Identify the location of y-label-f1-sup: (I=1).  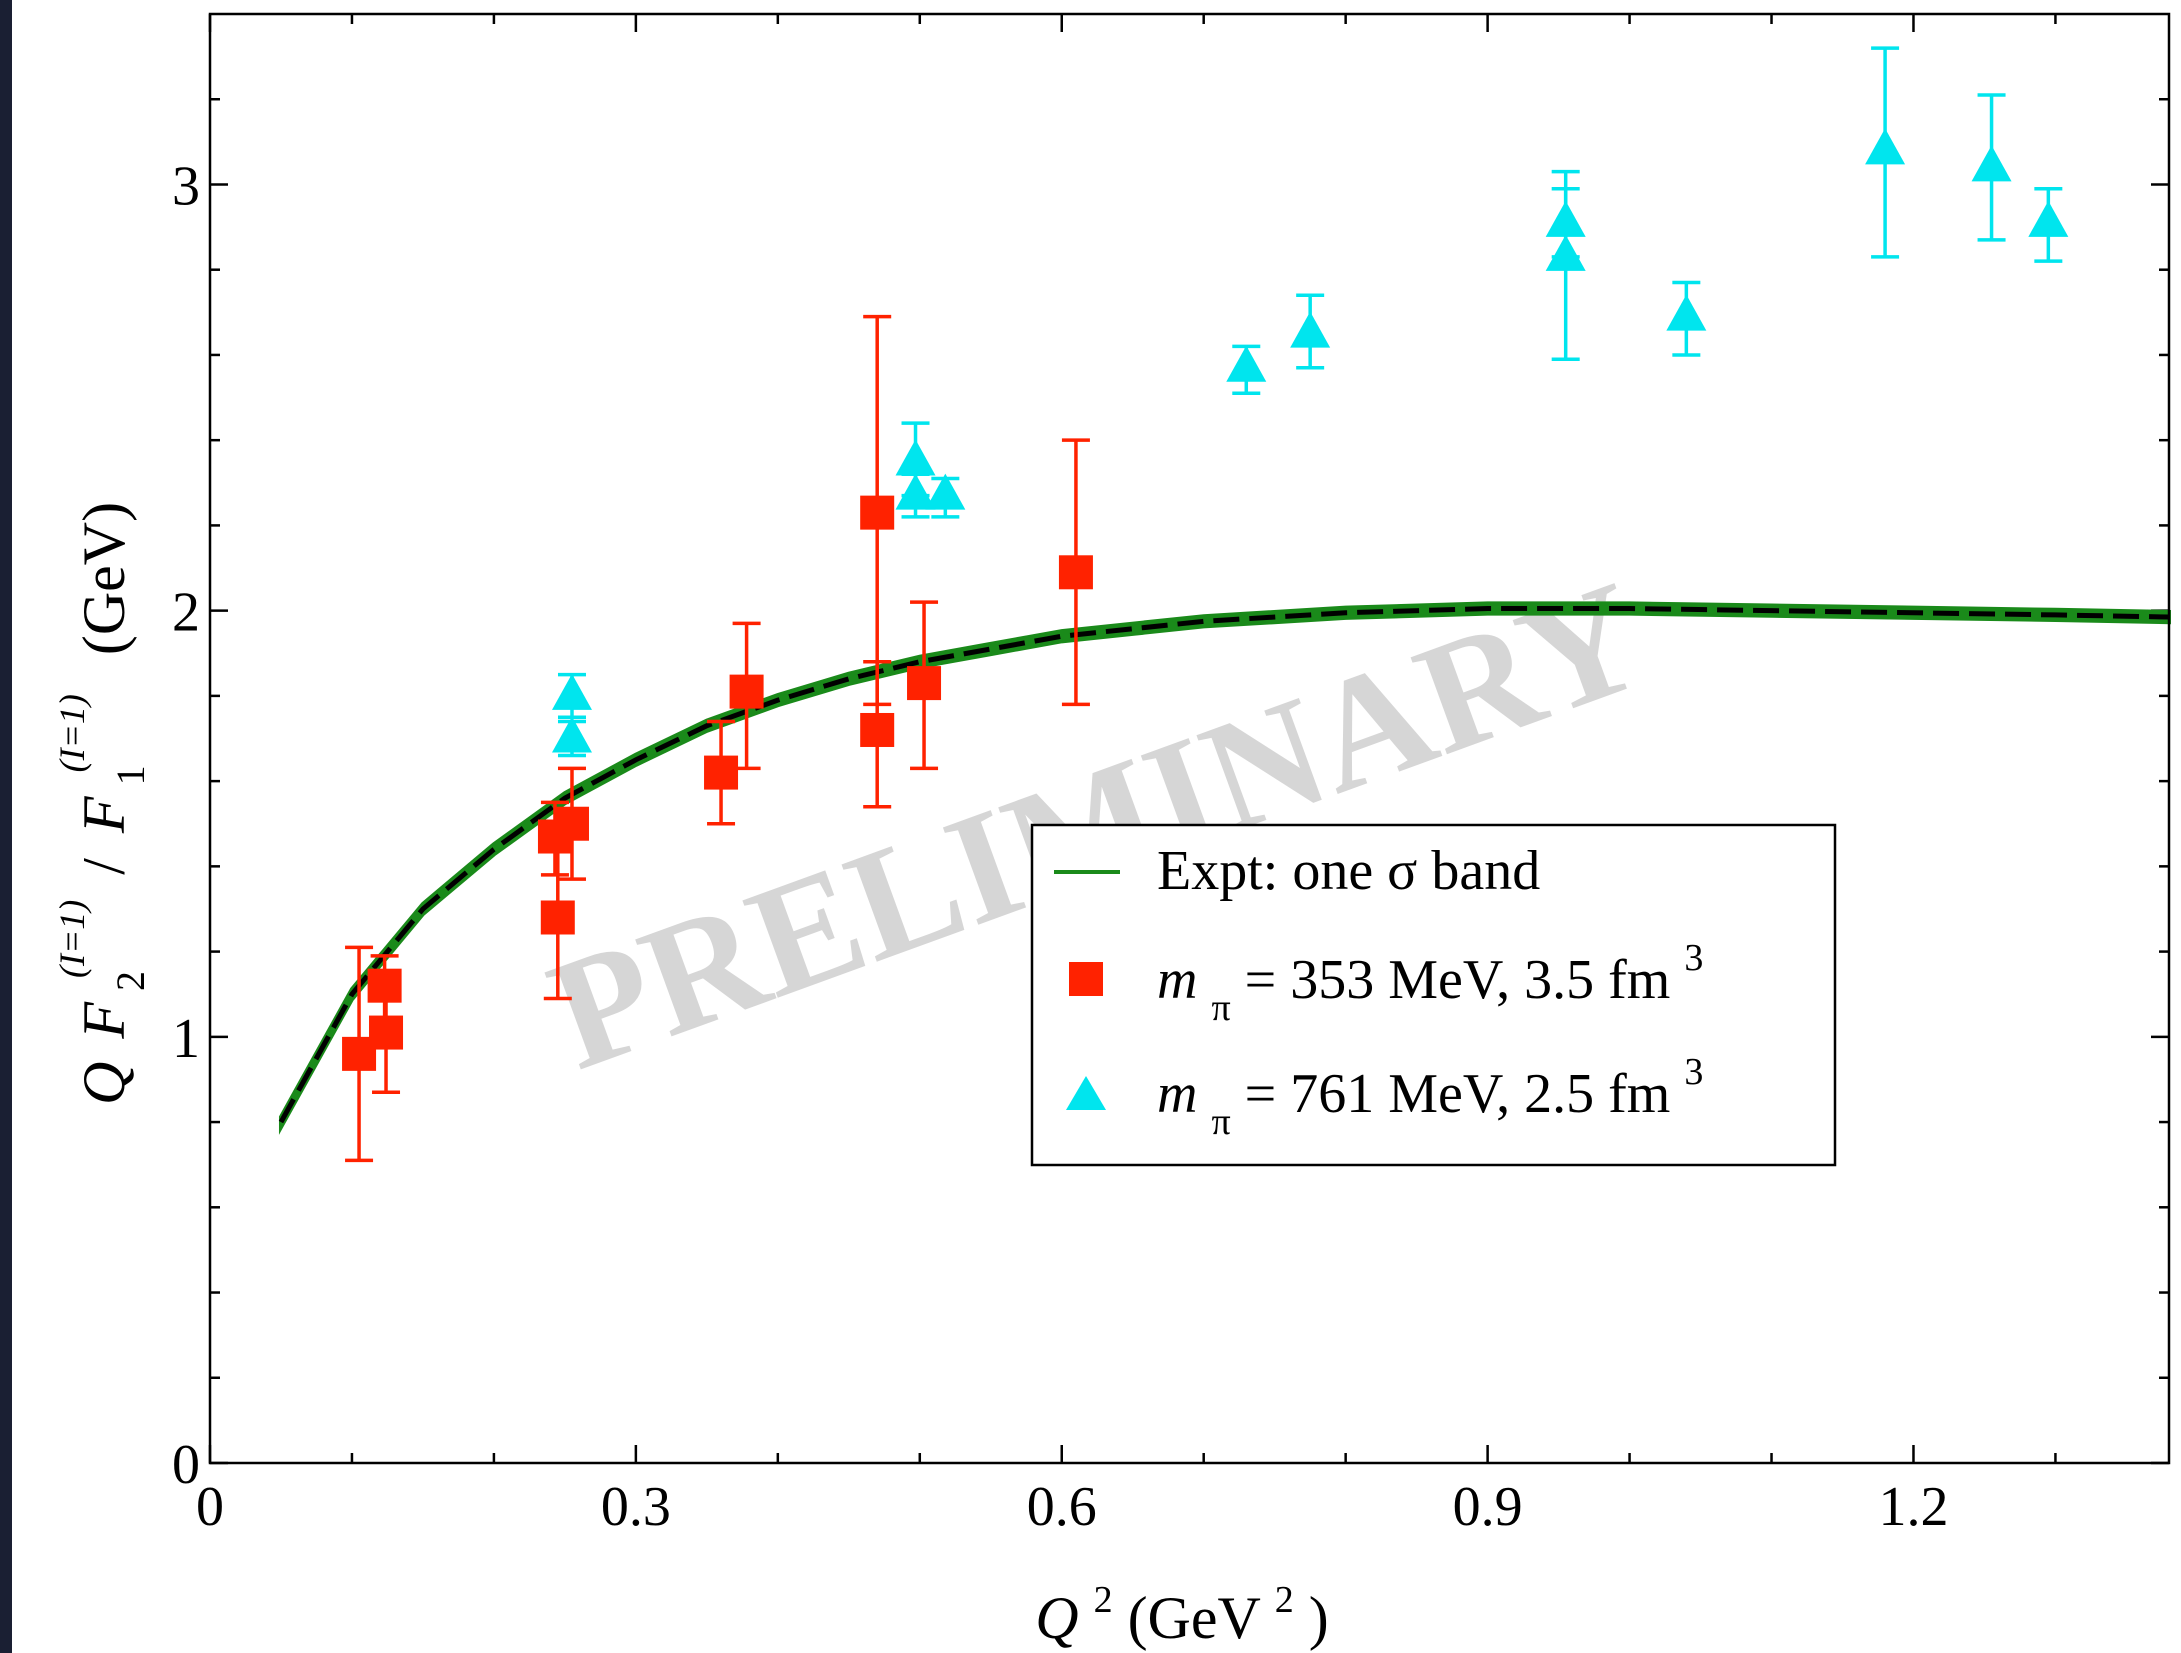
(72, 733).